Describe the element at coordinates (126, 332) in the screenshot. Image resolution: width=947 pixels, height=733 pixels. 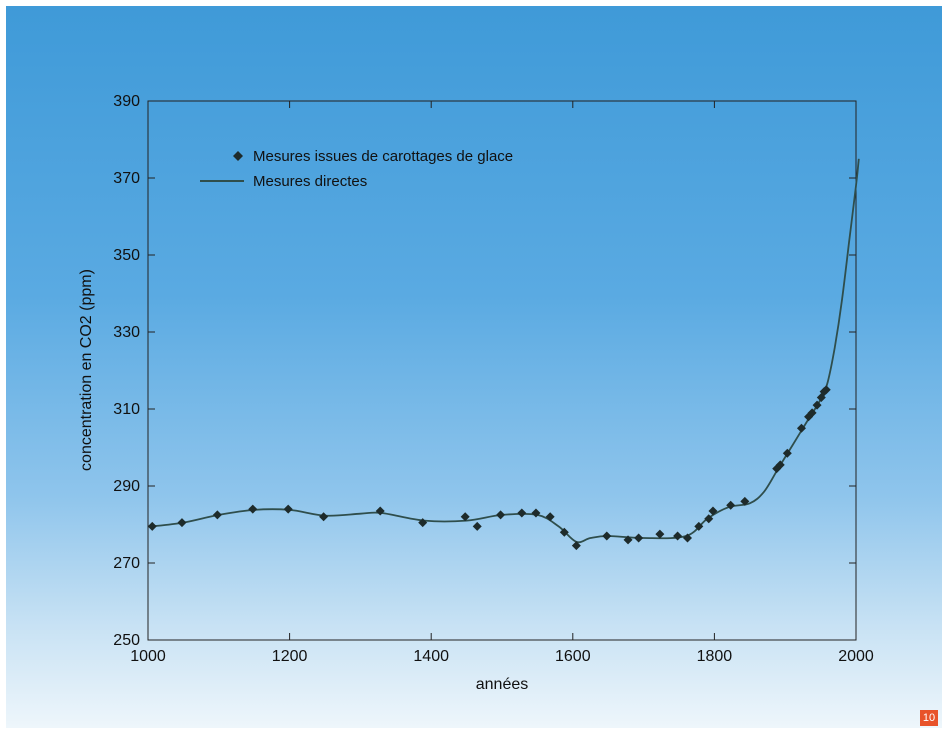
I see `y-tick-label: 330` at that location.